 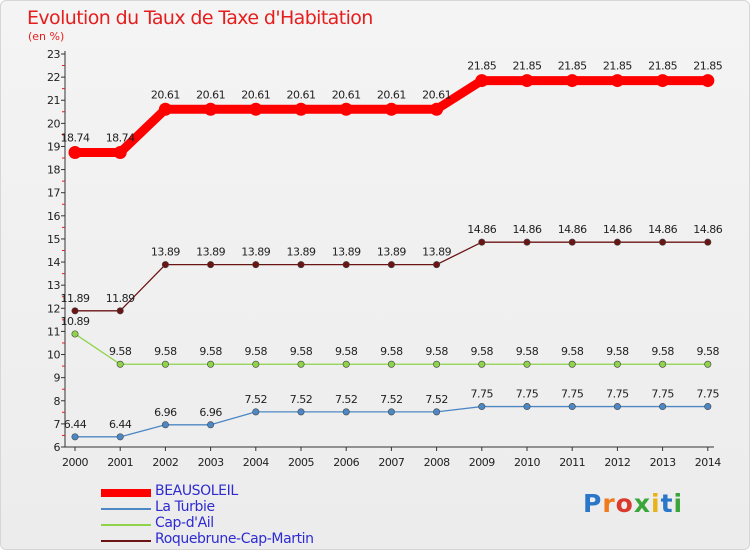 I want to click on x-tick-label: 2009, so click(x=482, y=462).